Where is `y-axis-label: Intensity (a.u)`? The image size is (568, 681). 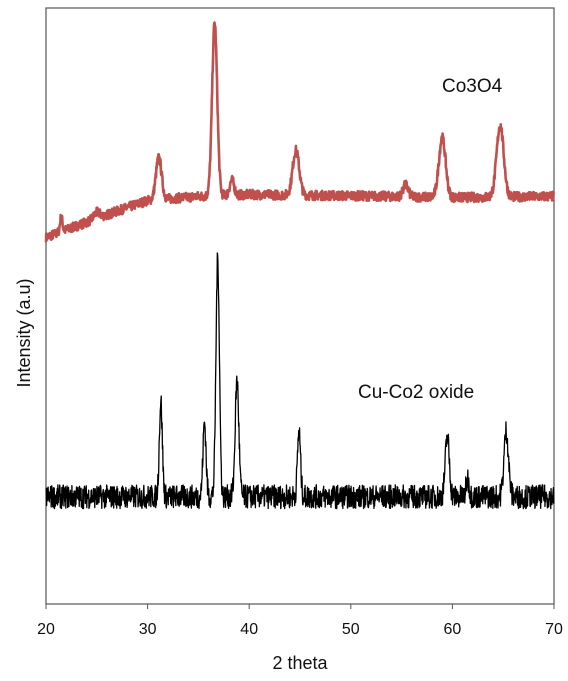
y-axis-label: Intensity (a.u) is located at coordinates (24, 332).